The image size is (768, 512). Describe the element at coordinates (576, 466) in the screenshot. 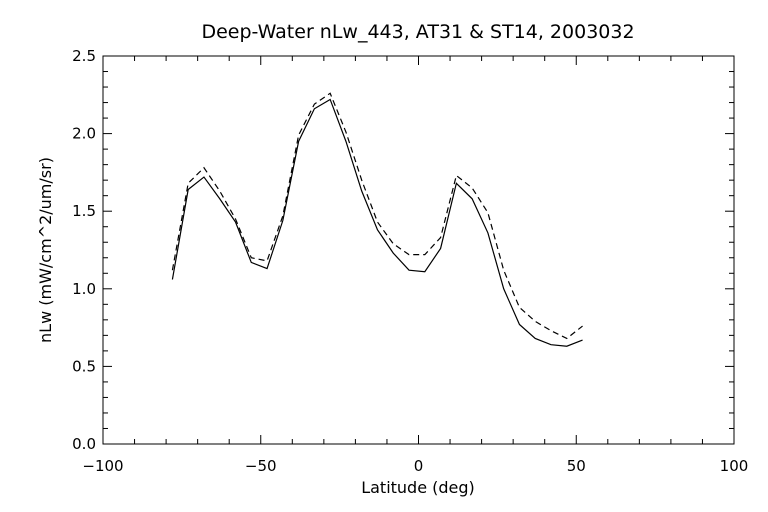

I see `x-tick-label: 50` at that location.